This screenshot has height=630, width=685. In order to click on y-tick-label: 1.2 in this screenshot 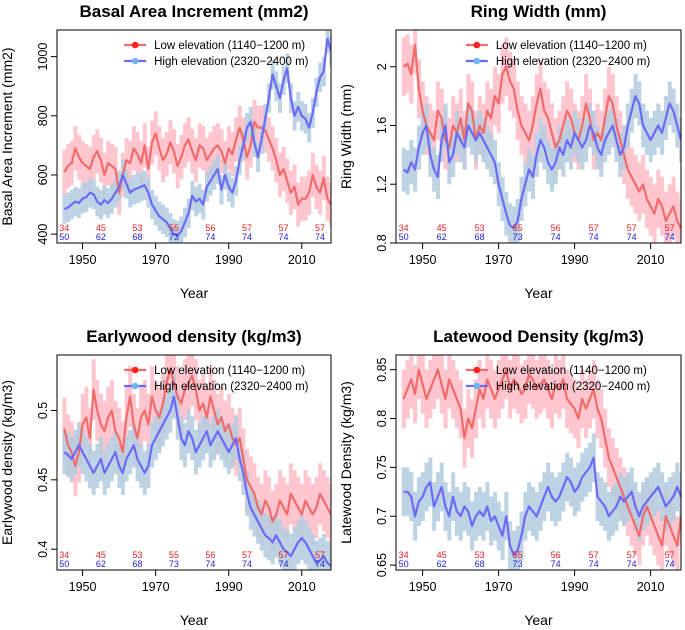, I will do `click(382, 184)`.